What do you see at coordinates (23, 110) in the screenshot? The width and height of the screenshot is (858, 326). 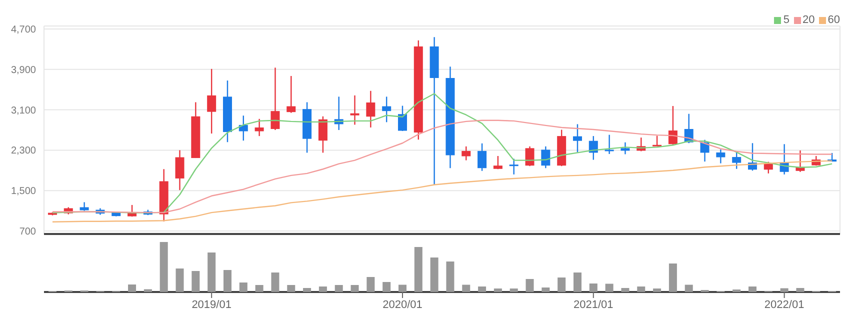 I see `y-tick-label: 3,100` at bounding box center [23, 110].